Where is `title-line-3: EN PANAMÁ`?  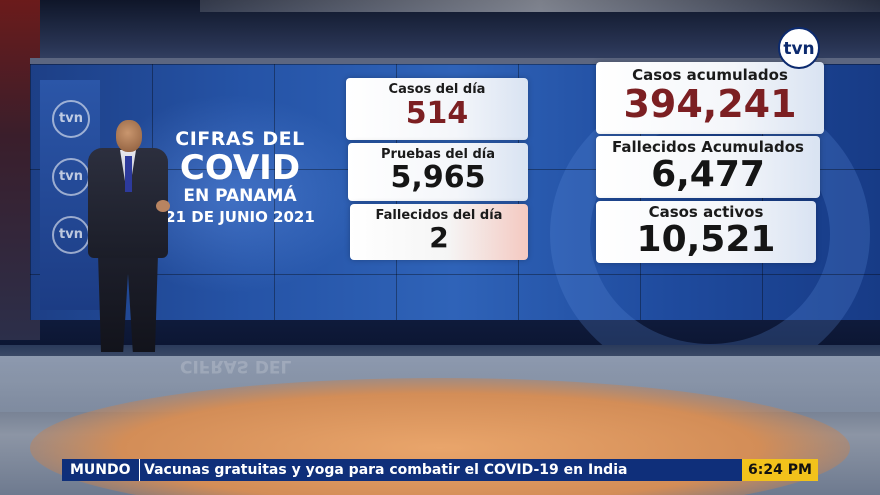
title-line-3: EN PANAMÁ is located at coordinates (240, 196).